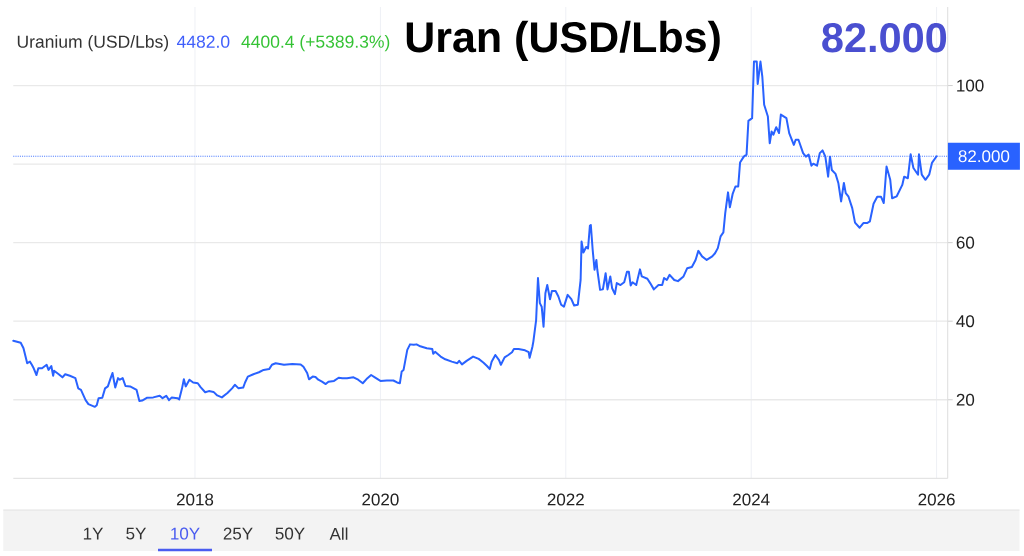 This screenshot has width=1024, height=556. What do you see at coordinates (563, 40) in the screenshot?
I see `chart-title: Uran (USD/Lbs)` at bounding box center [563, 40].